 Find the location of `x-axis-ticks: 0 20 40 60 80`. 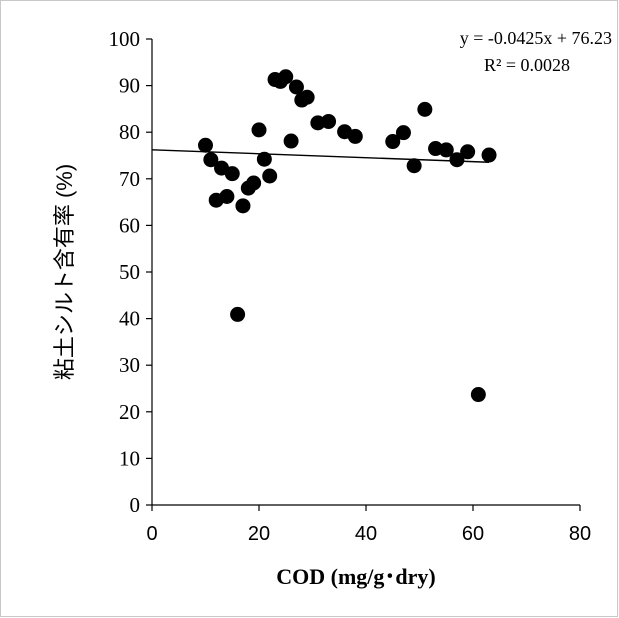

x-axis-ticks: 0 20 40 60 80 is located at coordinates (368, 525).